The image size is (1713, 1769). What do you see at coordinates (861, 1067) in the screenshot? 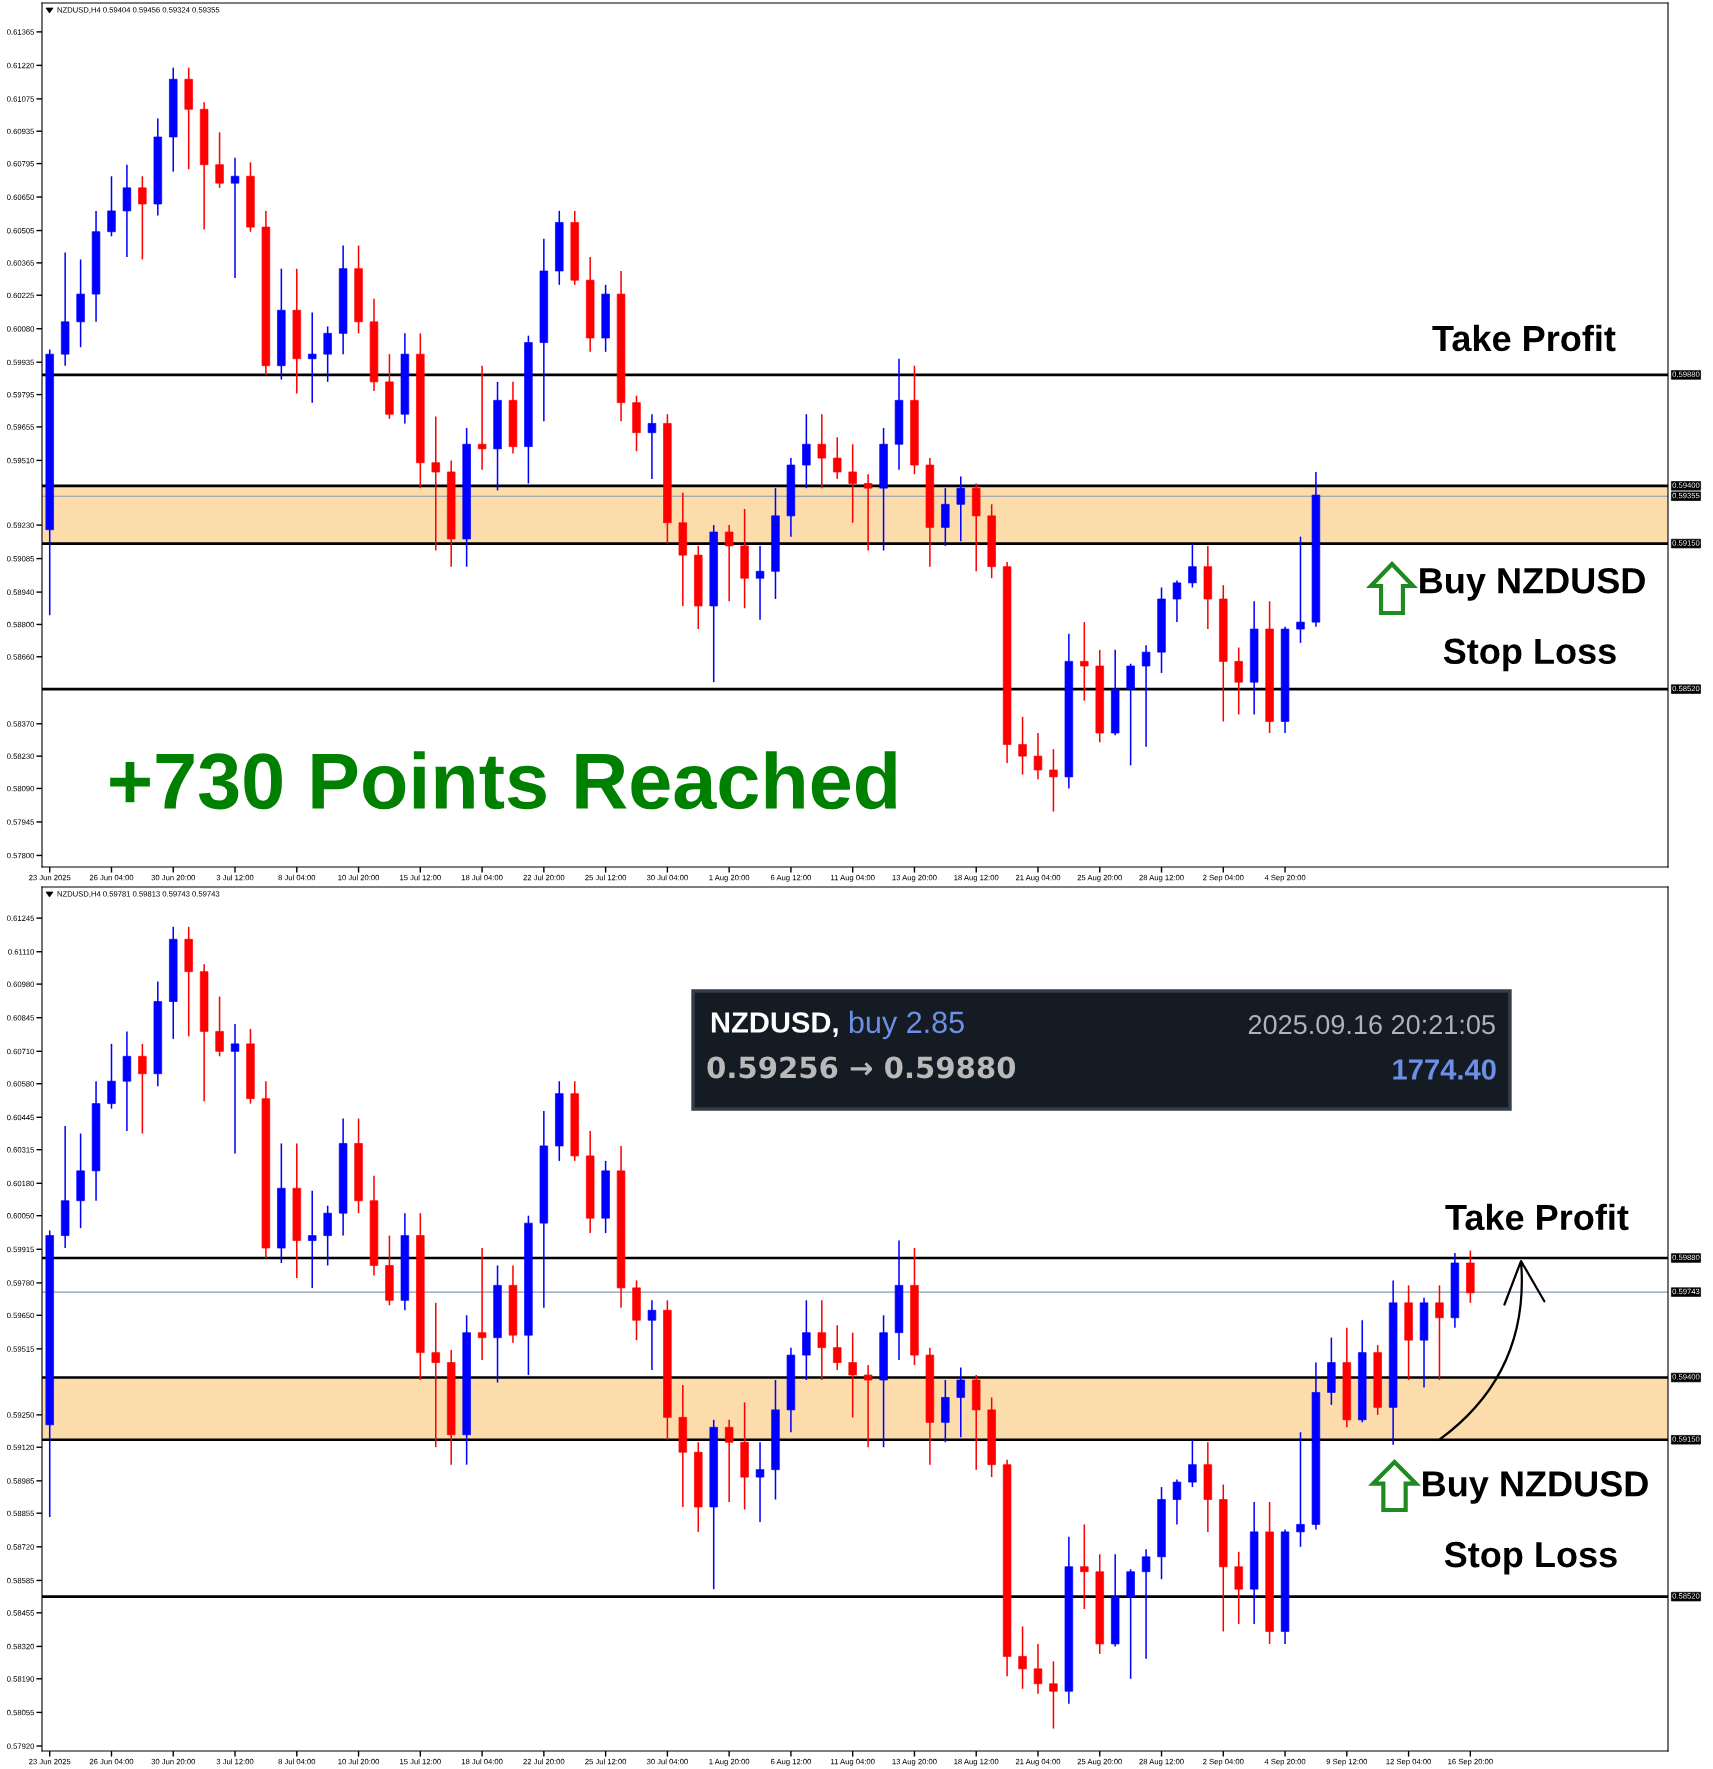
I see `annotation: 0.59256 → 0.59880` at bounding box center [861, 1067].